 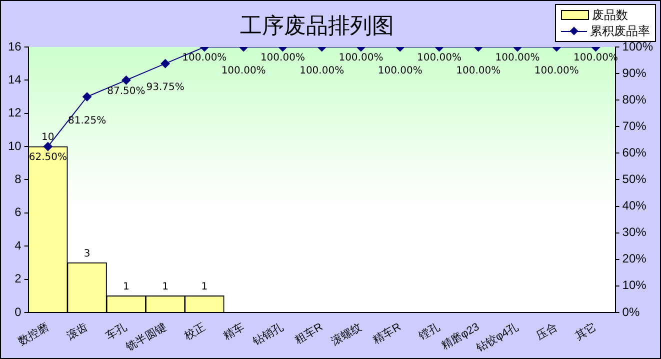 I want to click on x-tick-label: 校正, so click(x=194, y=331).